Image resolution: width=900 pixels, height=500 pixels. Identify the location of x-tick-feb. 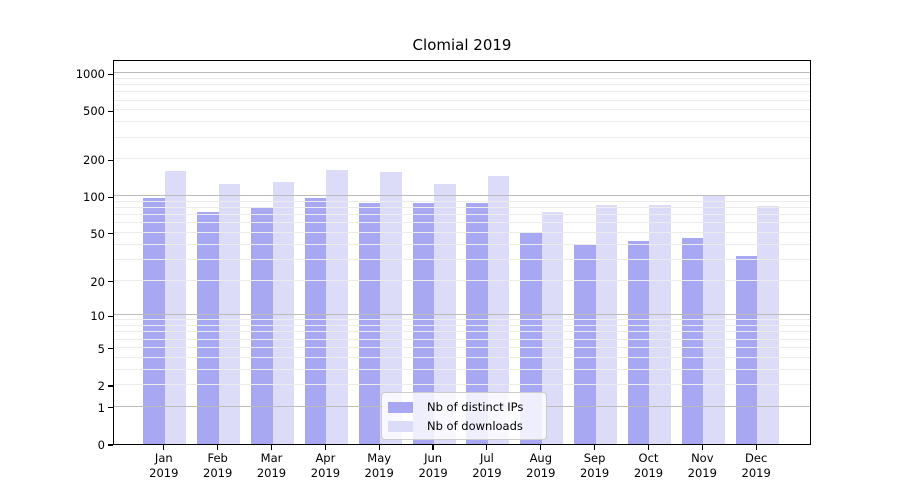
(218, 447).